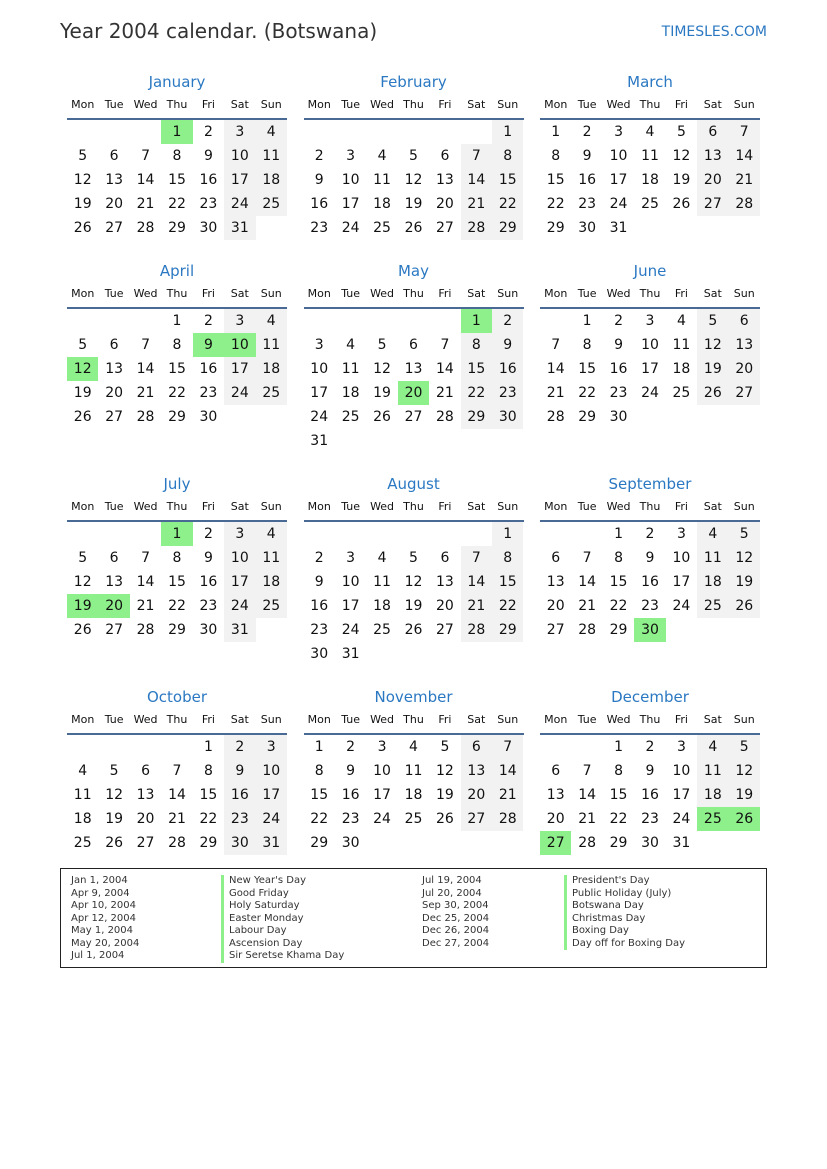  I want to click on holiday-day-cell: 25, so click(713, 819).